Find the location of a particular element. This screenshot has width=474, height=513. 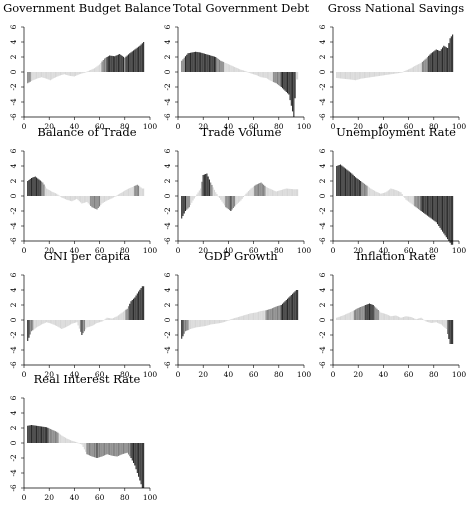

y-tick-label: 0 is located at coordinates (13, 319).